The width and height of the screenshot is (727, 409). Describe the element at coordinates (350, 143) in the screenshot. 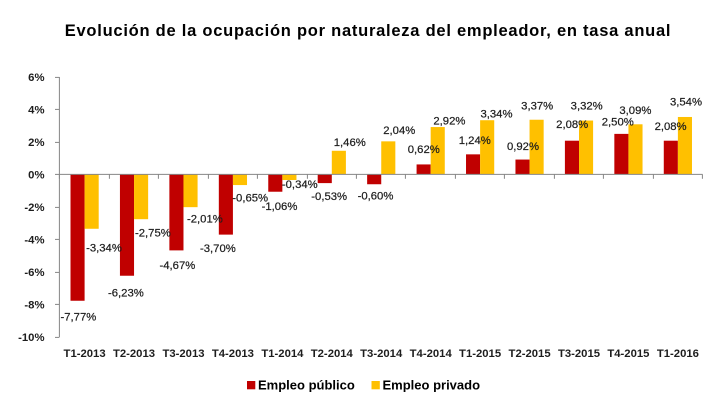

I see `svg-text: 1,46%` at that location.